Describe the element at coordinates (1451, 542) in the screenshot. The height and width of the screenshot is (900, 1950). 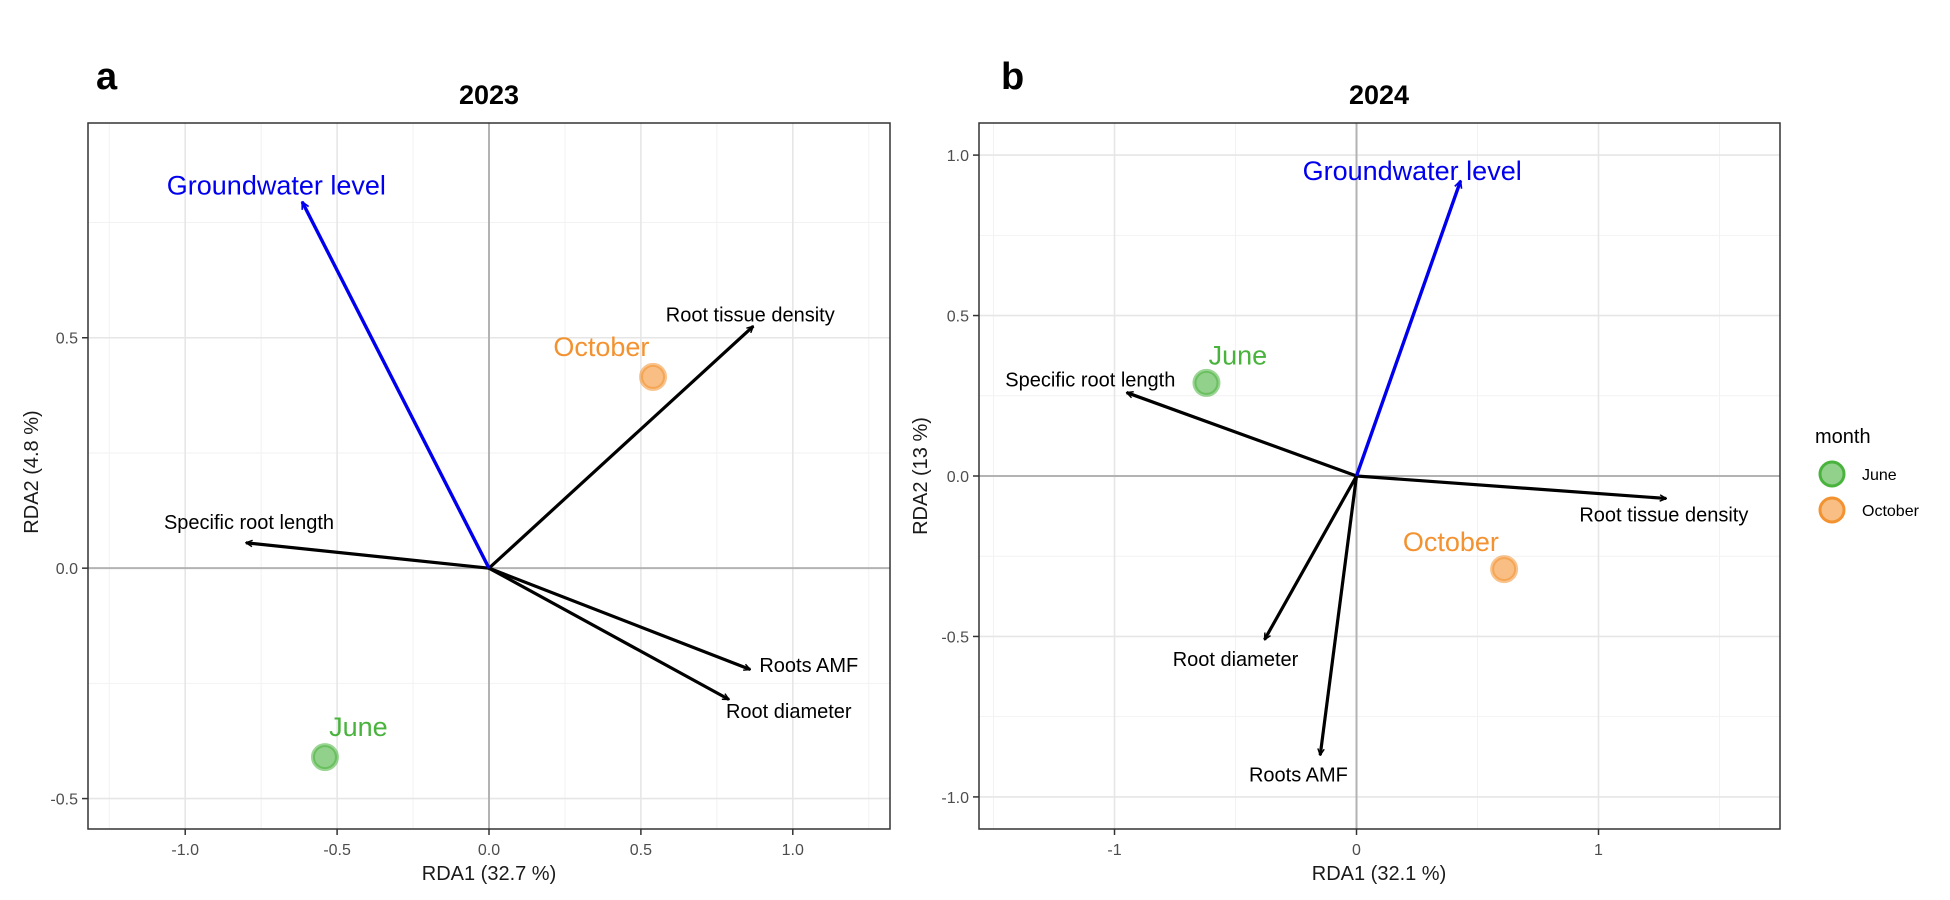
I see `panel-b-site-label-october: October` at that location.